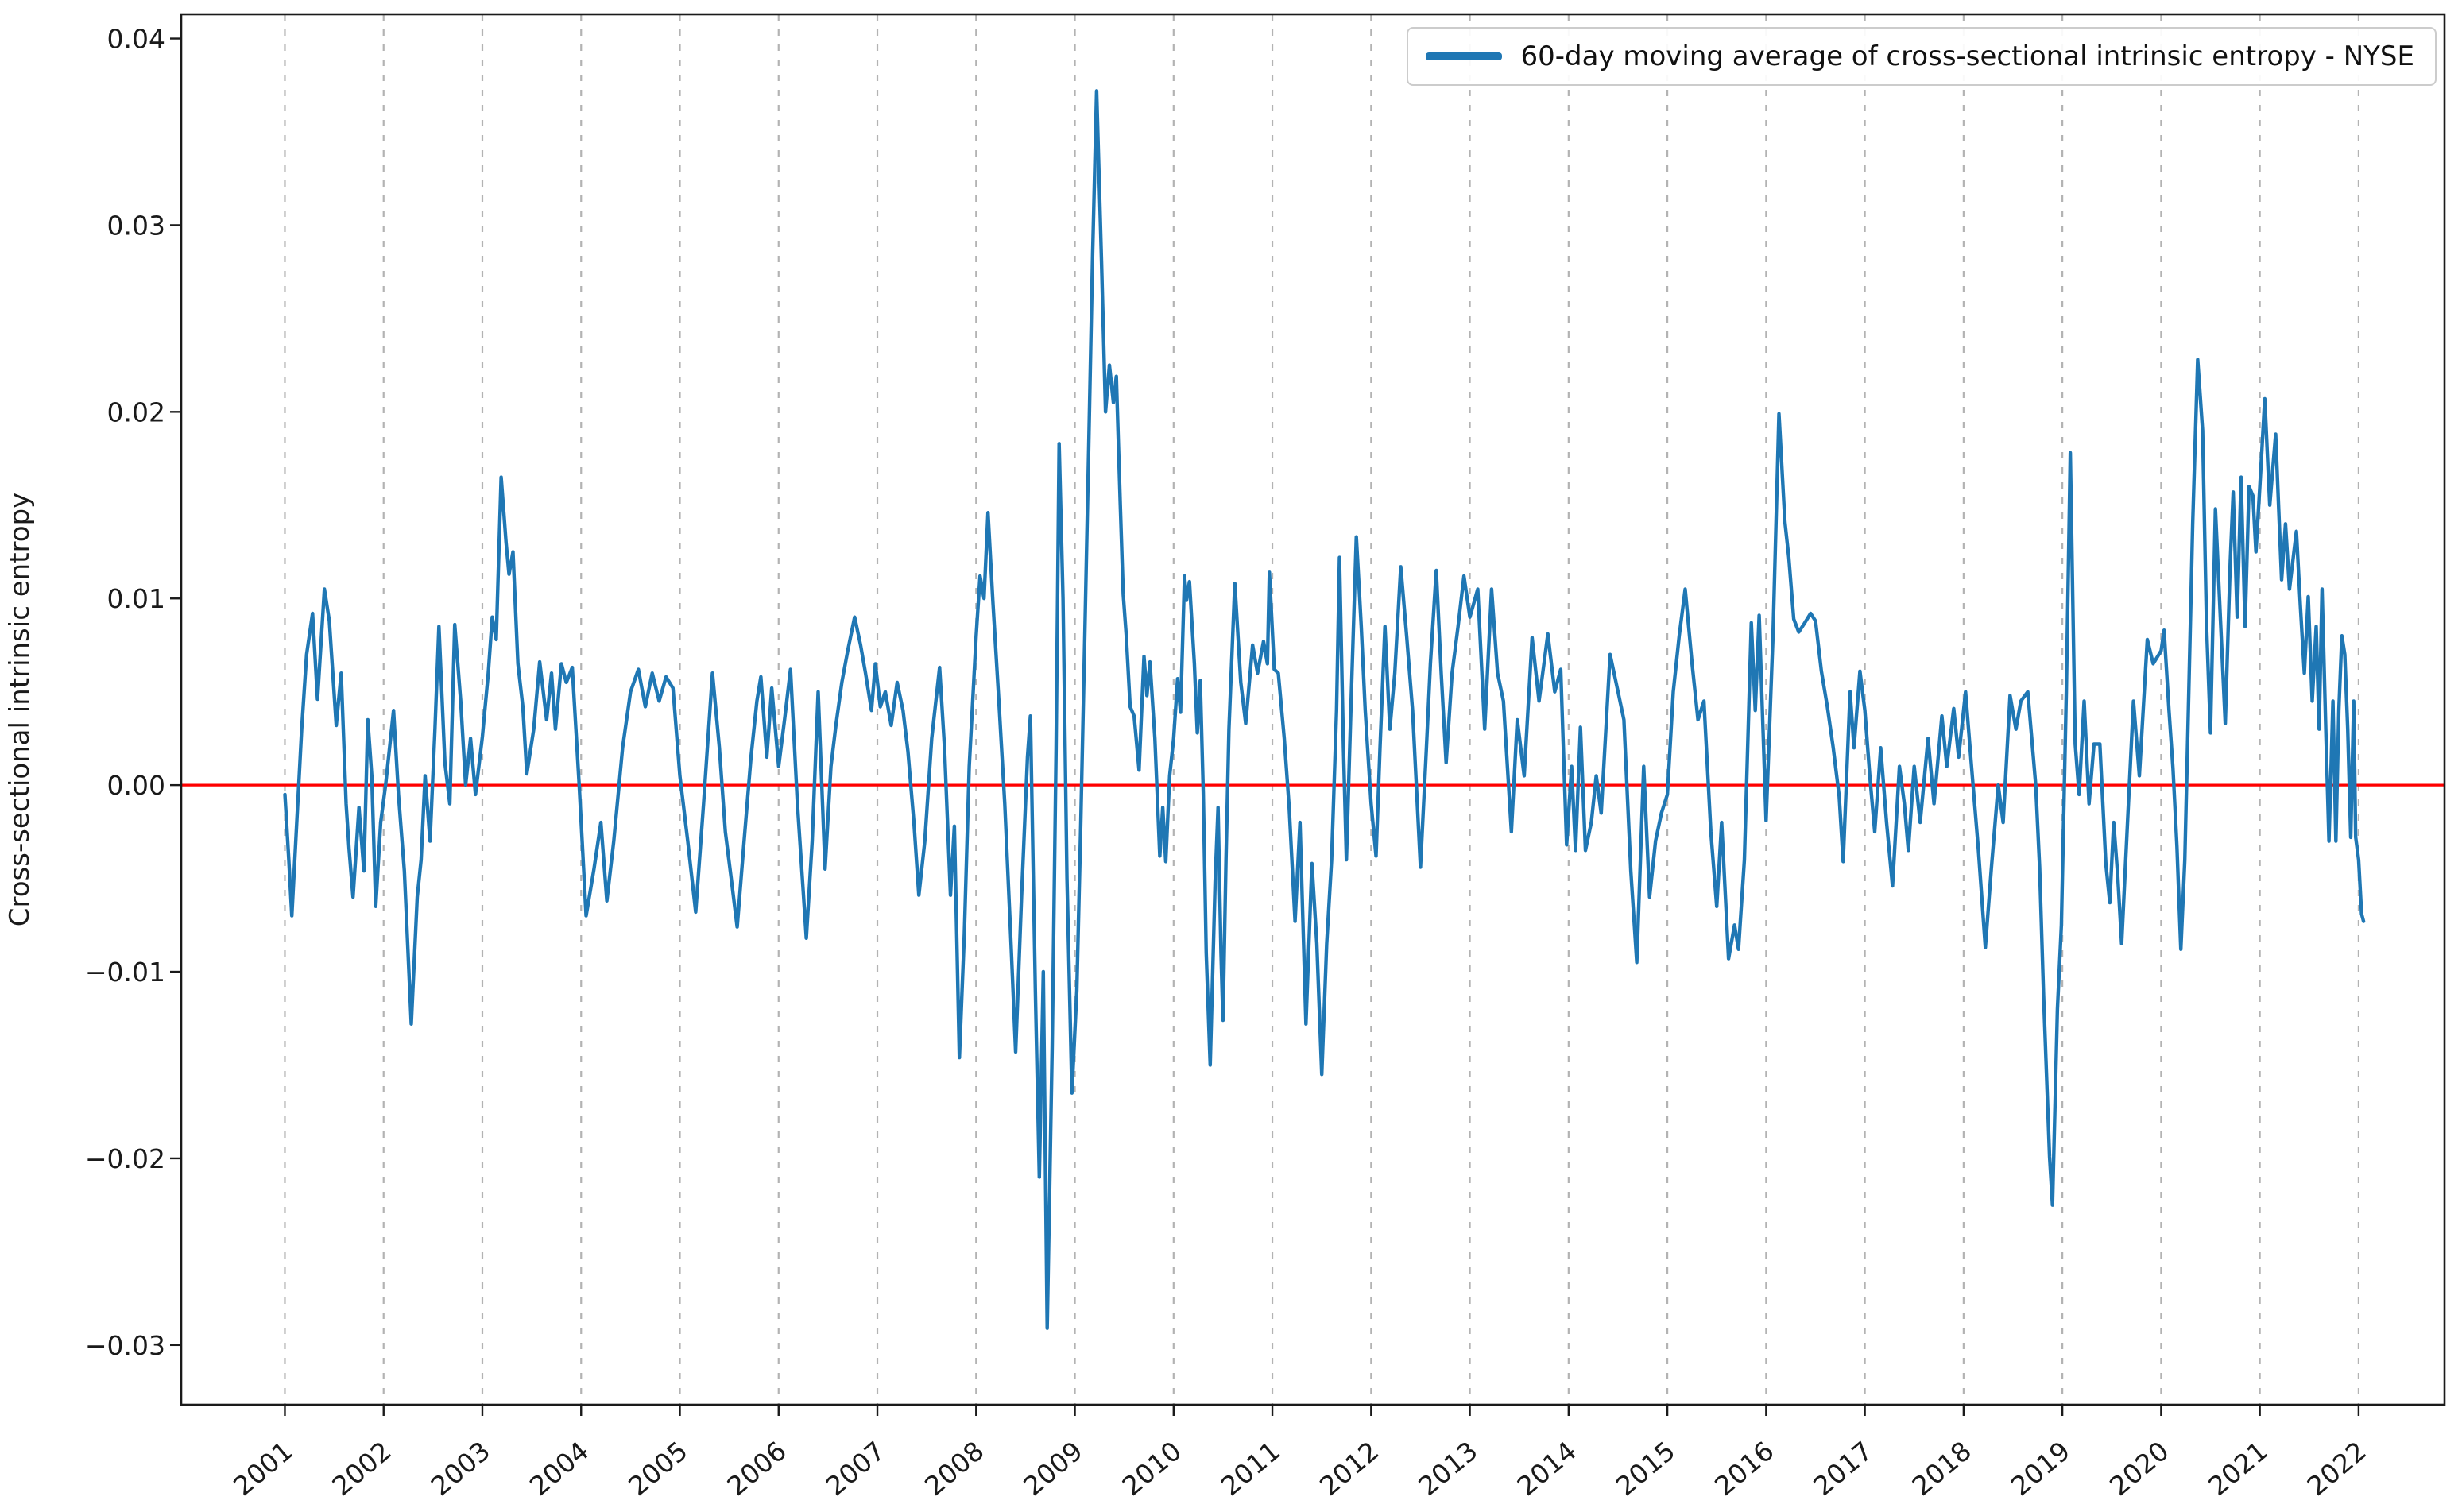  Describe the element at coordinates (1447, 1468) in the screenshot. I see `x-tick-label: 2013` at that location.